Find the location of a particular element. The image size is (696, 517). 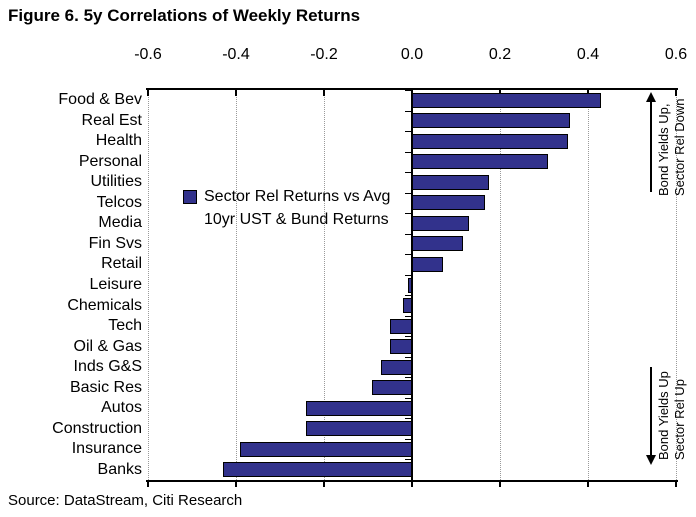

bar-media is located at coordinates (440, 223).